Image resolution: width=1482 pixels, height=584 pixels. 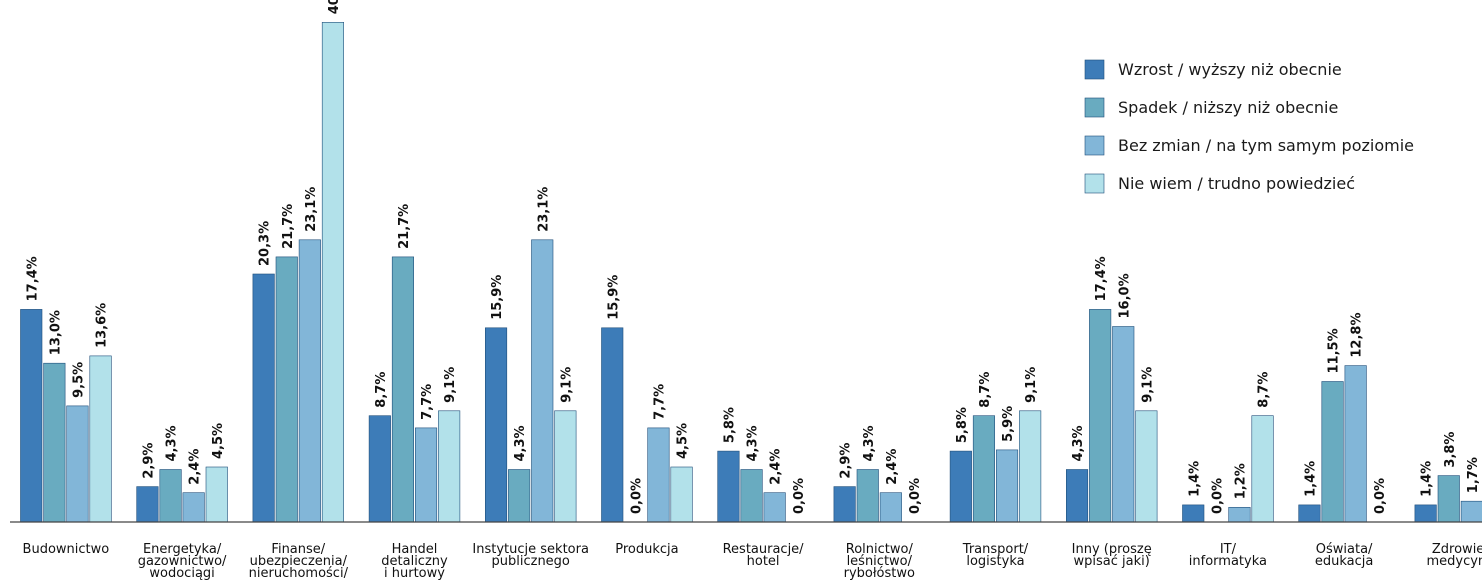 I want to click on category-label: Instytucje sektora publicznego, so click(x=530, y=555).